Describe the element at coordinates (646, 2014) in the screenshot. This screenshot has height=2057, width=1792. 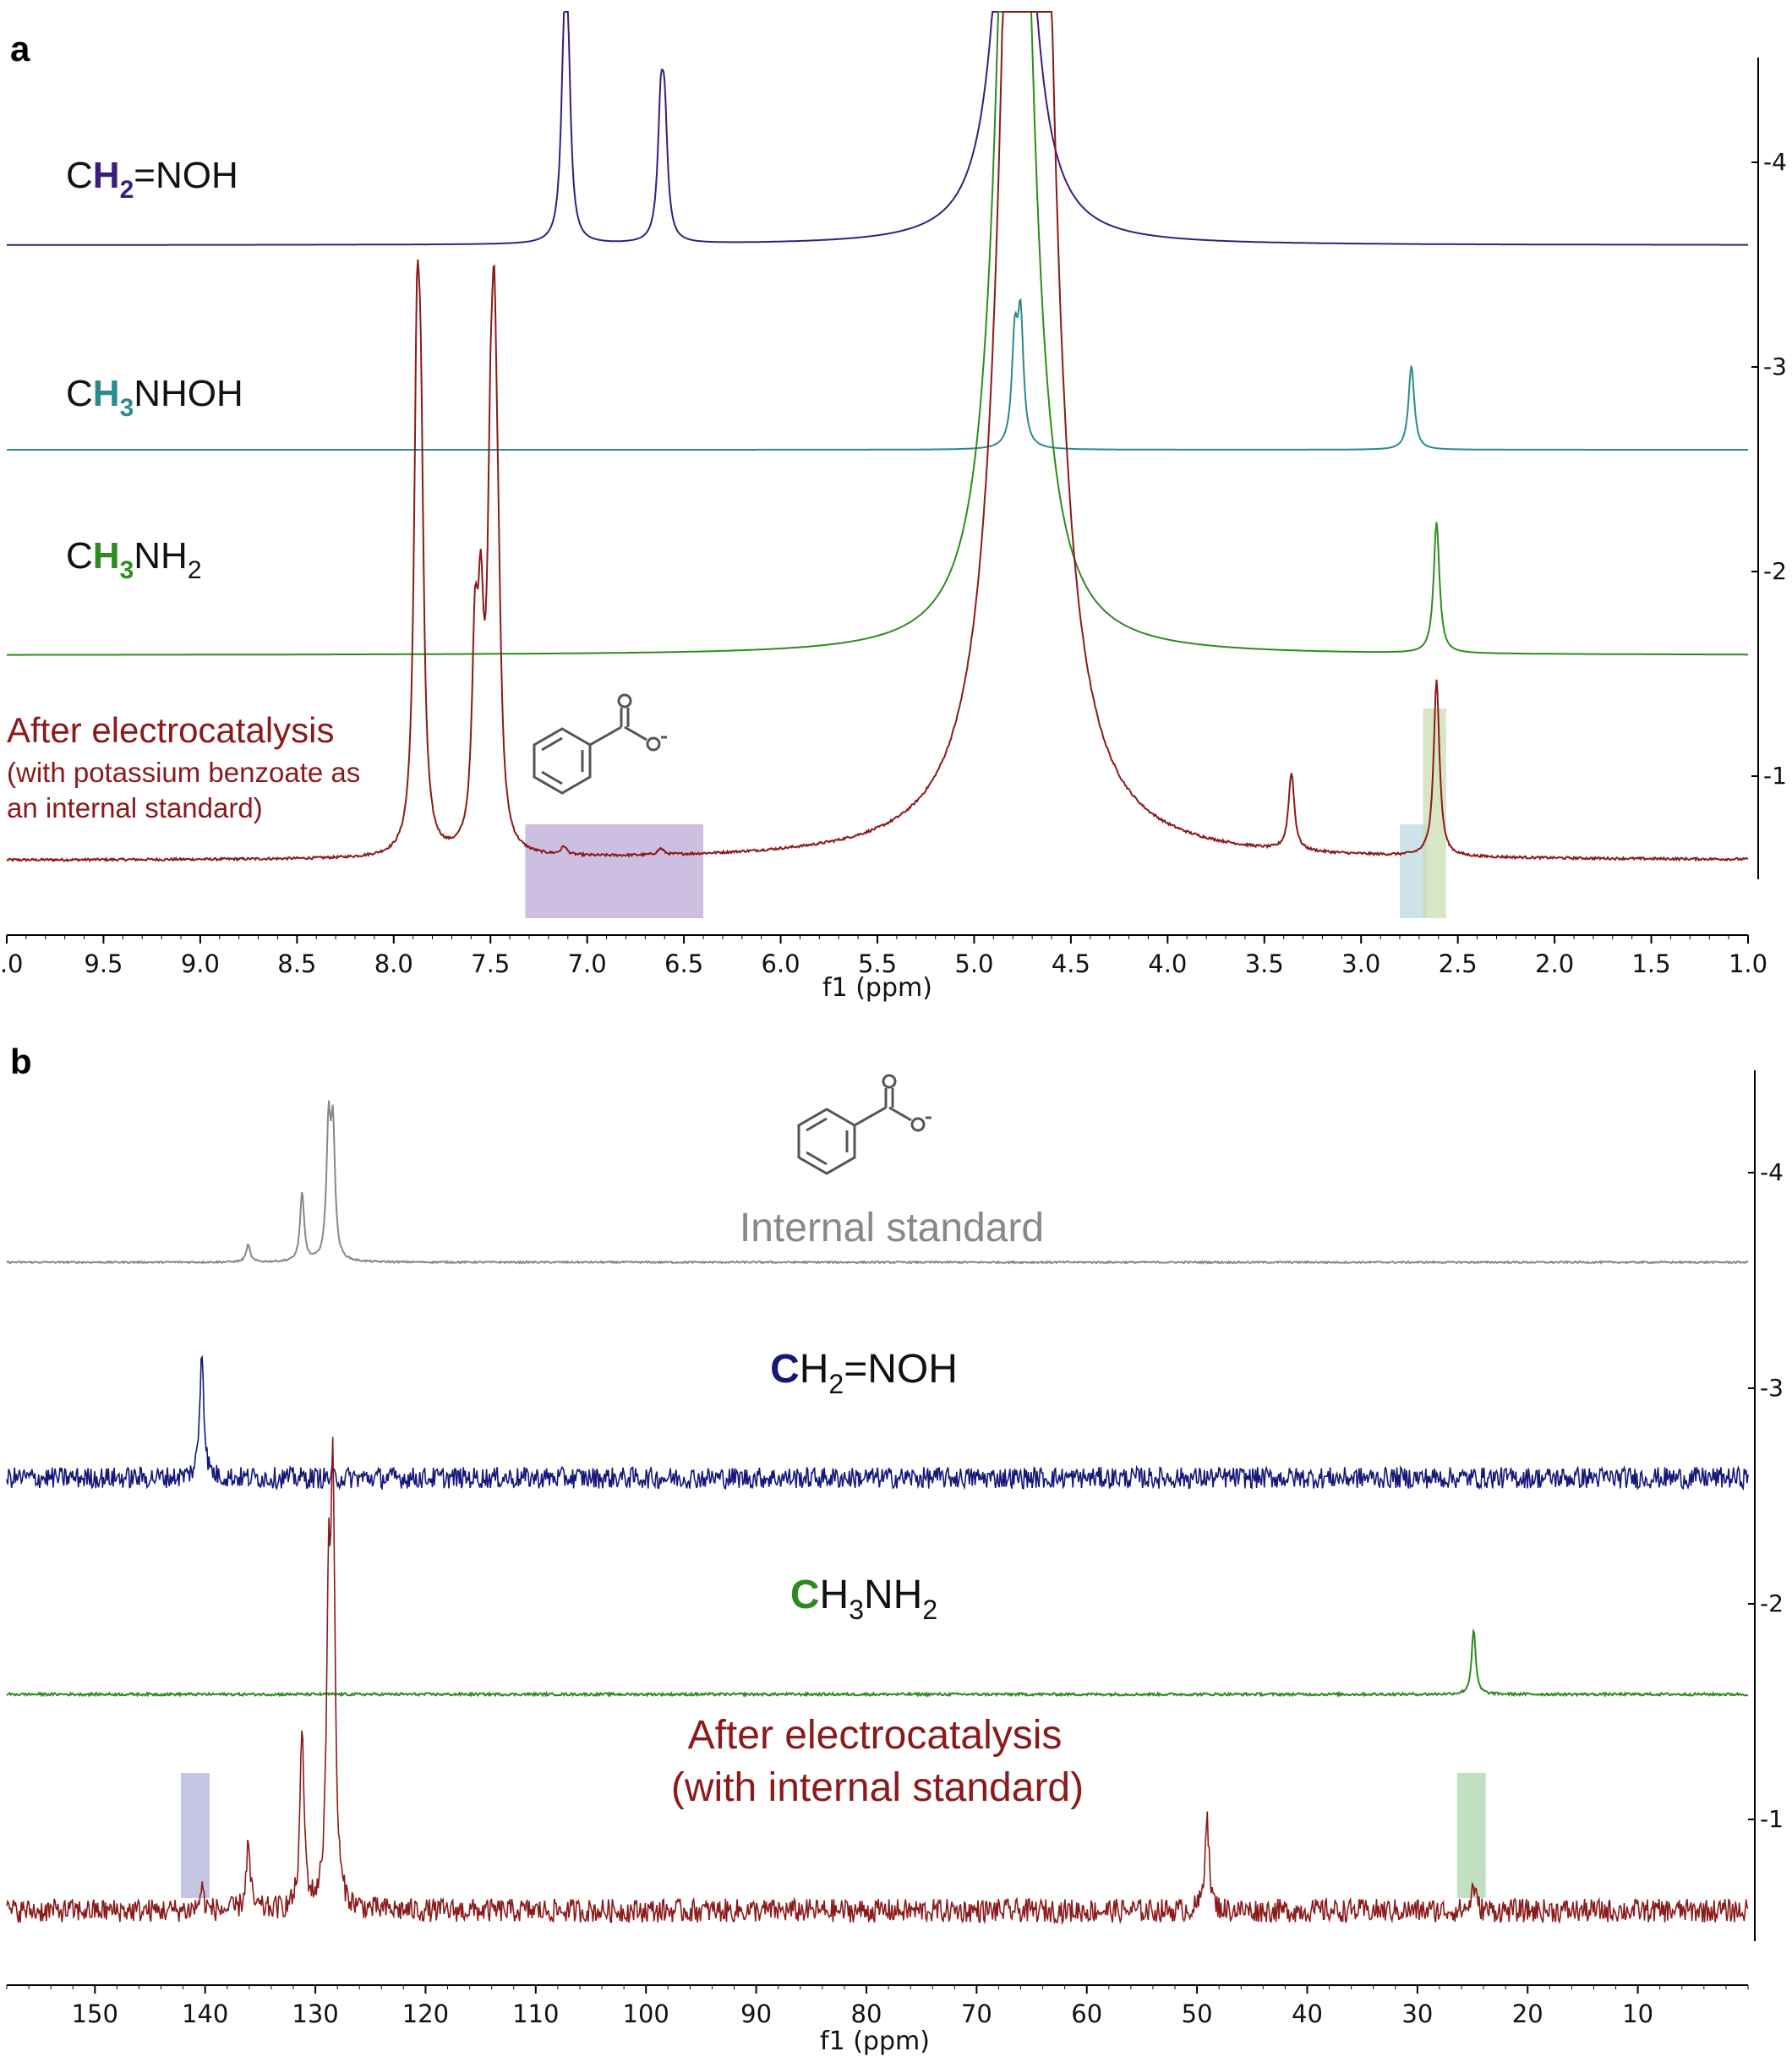
I see `x-tick-label: 100` at that location.